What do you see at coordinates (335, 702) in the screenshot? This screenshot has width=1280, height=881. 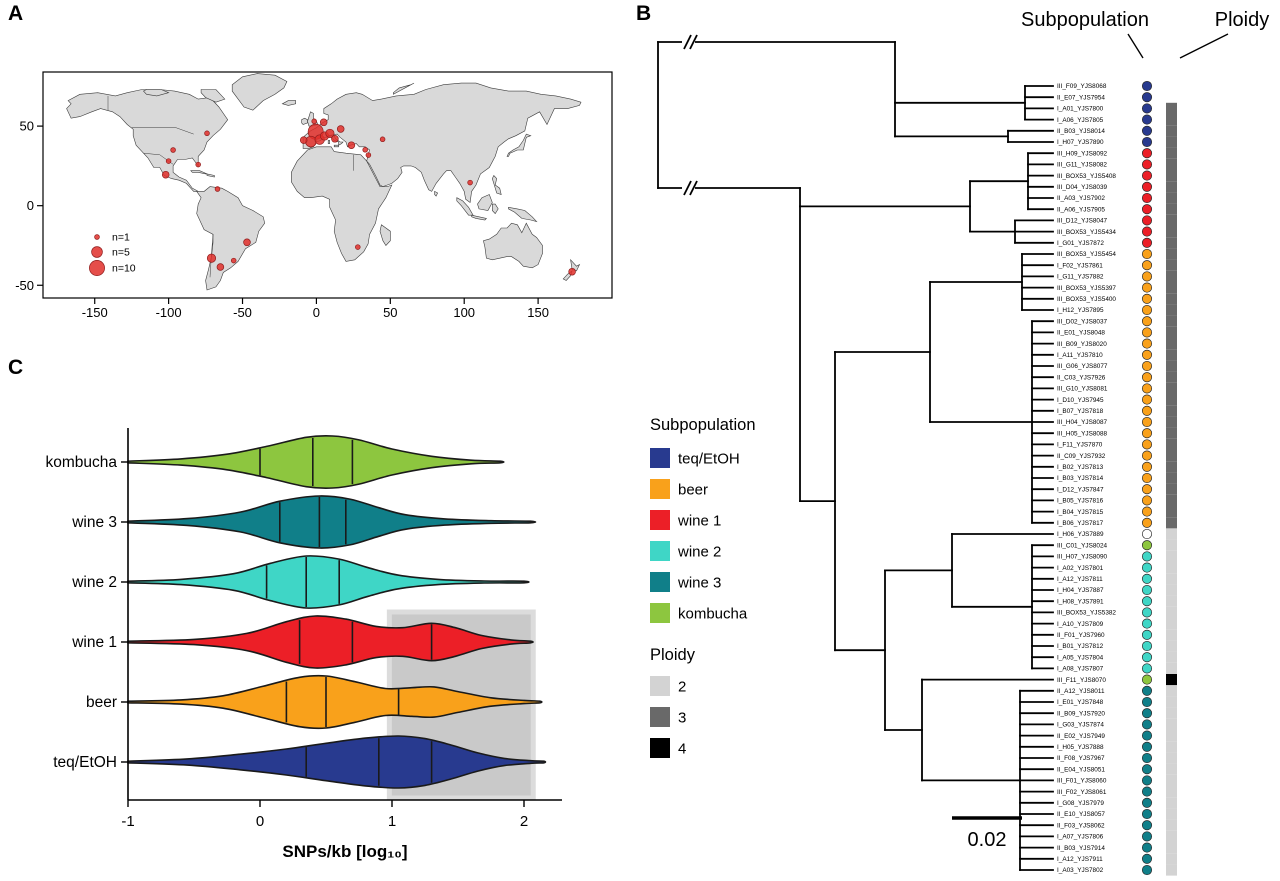 I see `violin` at bounding box center [335, 702].